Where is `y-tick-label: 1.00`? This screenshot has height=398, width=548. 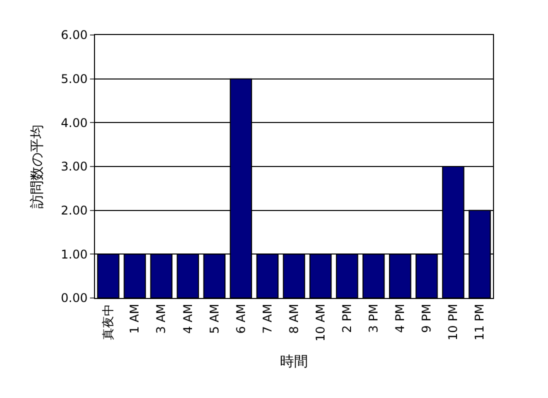 y-tick-label: 1.00 is located at coordinates (74, 254).